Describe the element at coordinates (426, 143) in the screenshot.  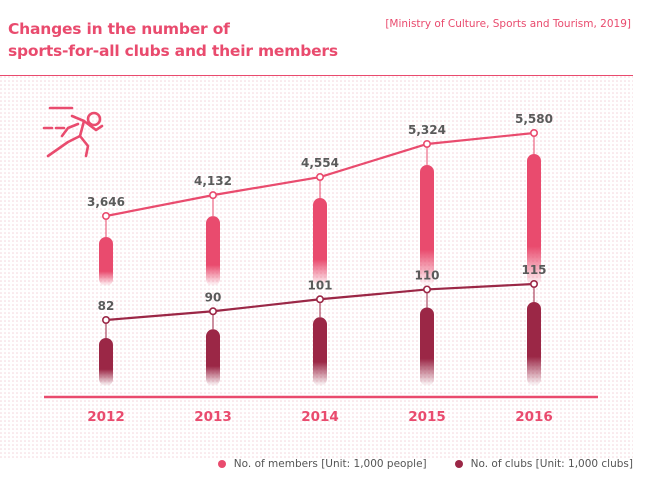
I see `members-point-2015` at that location.